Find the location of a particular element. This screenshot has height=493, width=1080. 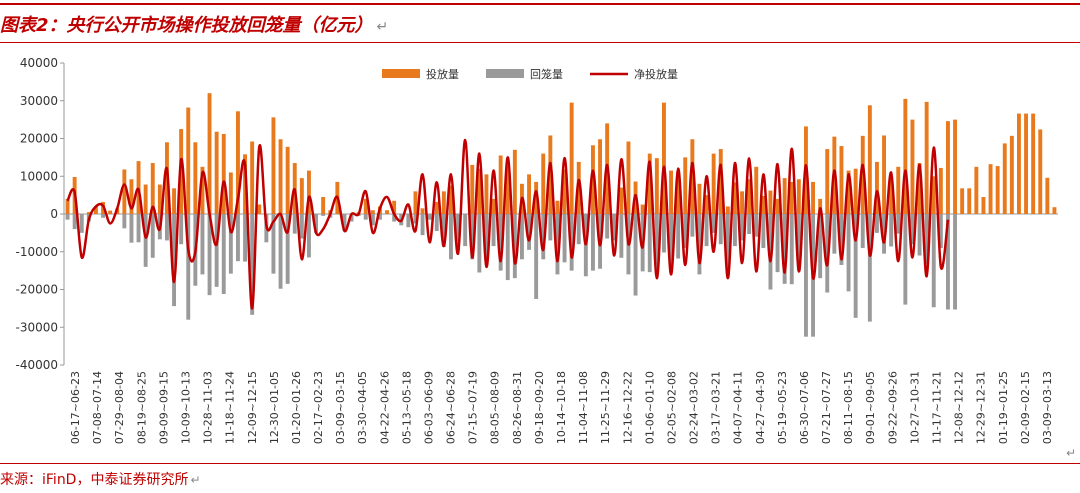

y-tick-label: -30000 is located at coordinates (36, 327).